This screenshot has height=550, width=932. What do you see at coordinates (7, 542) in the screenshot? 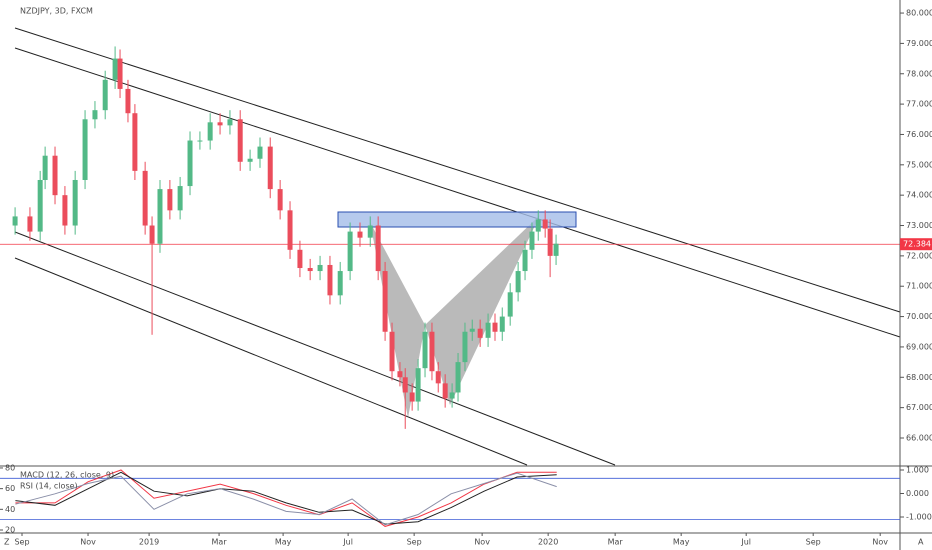
I see `corner: Z` at bounding box center [7, 542].